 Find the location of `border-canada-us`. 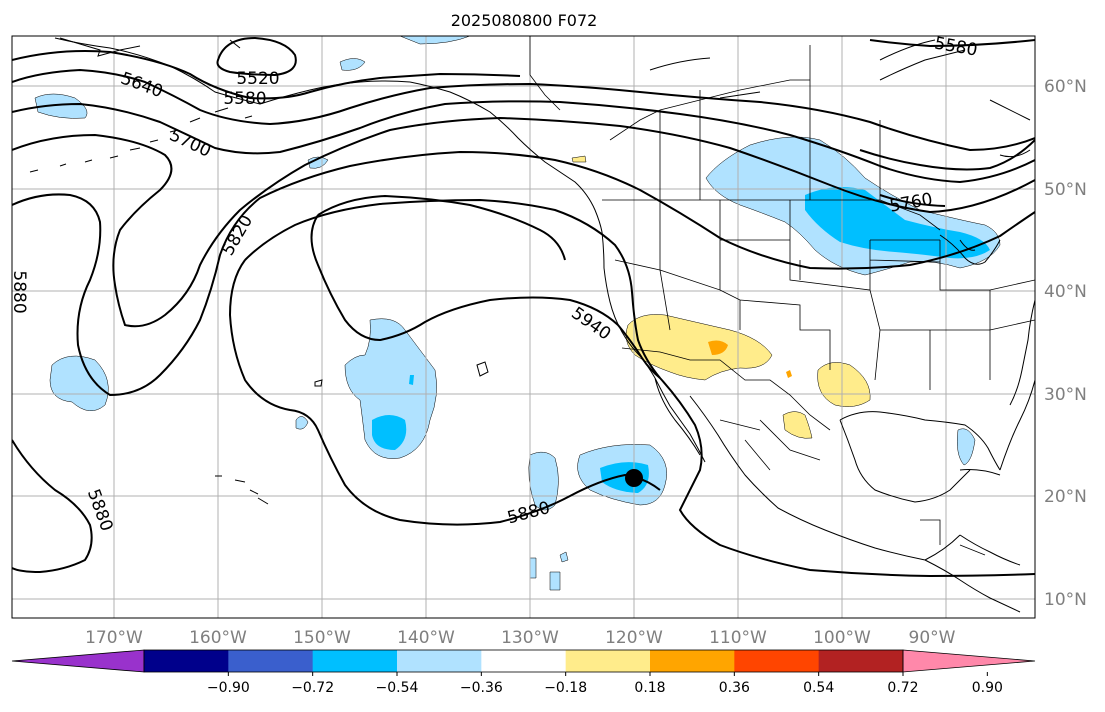

border-canada-us is located at coordinates (771, 215).